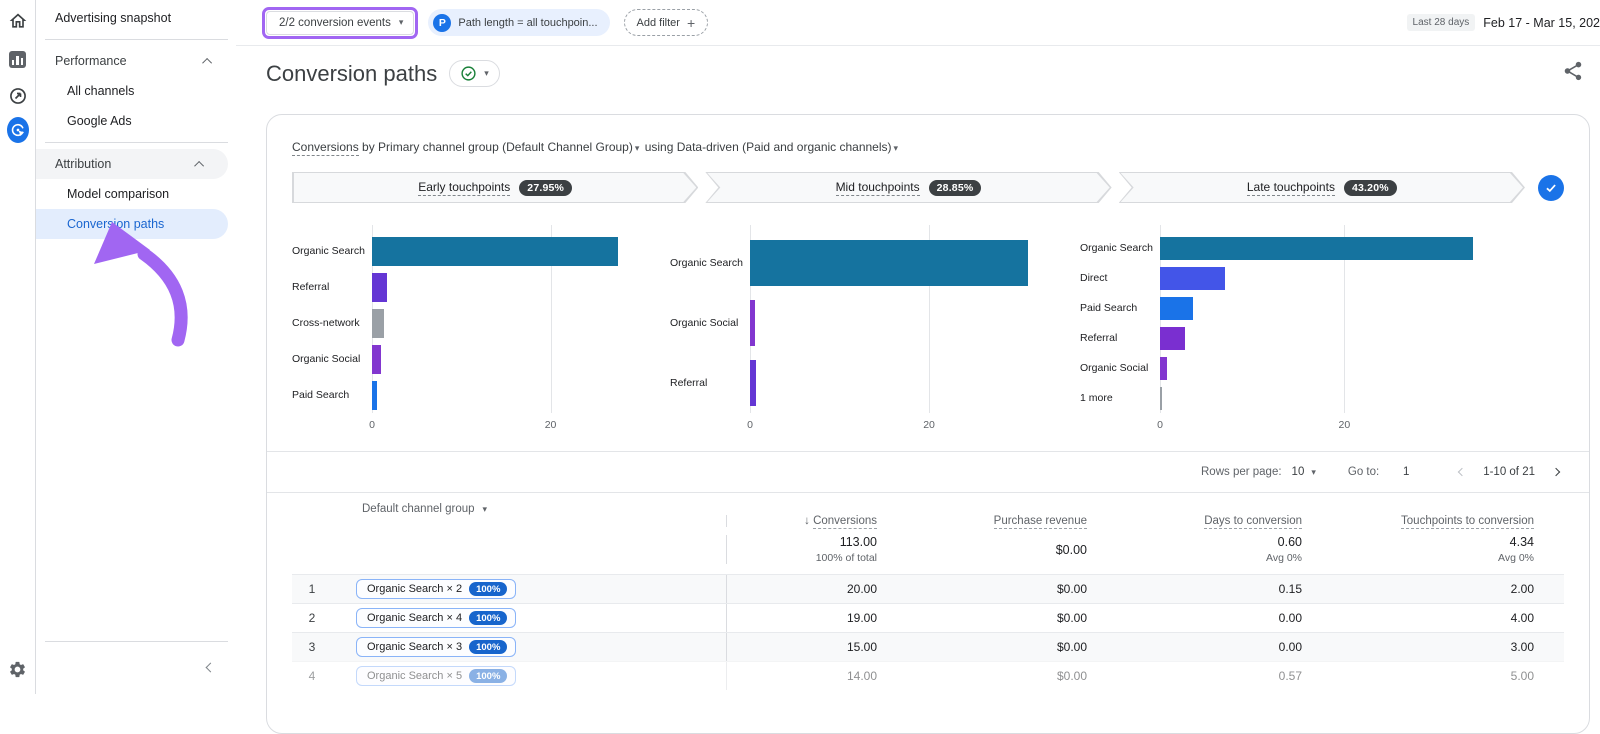 This screenshot has height=734, width=1600. I want to click on segment-label: Mid touchpoints, so click(878, 188).